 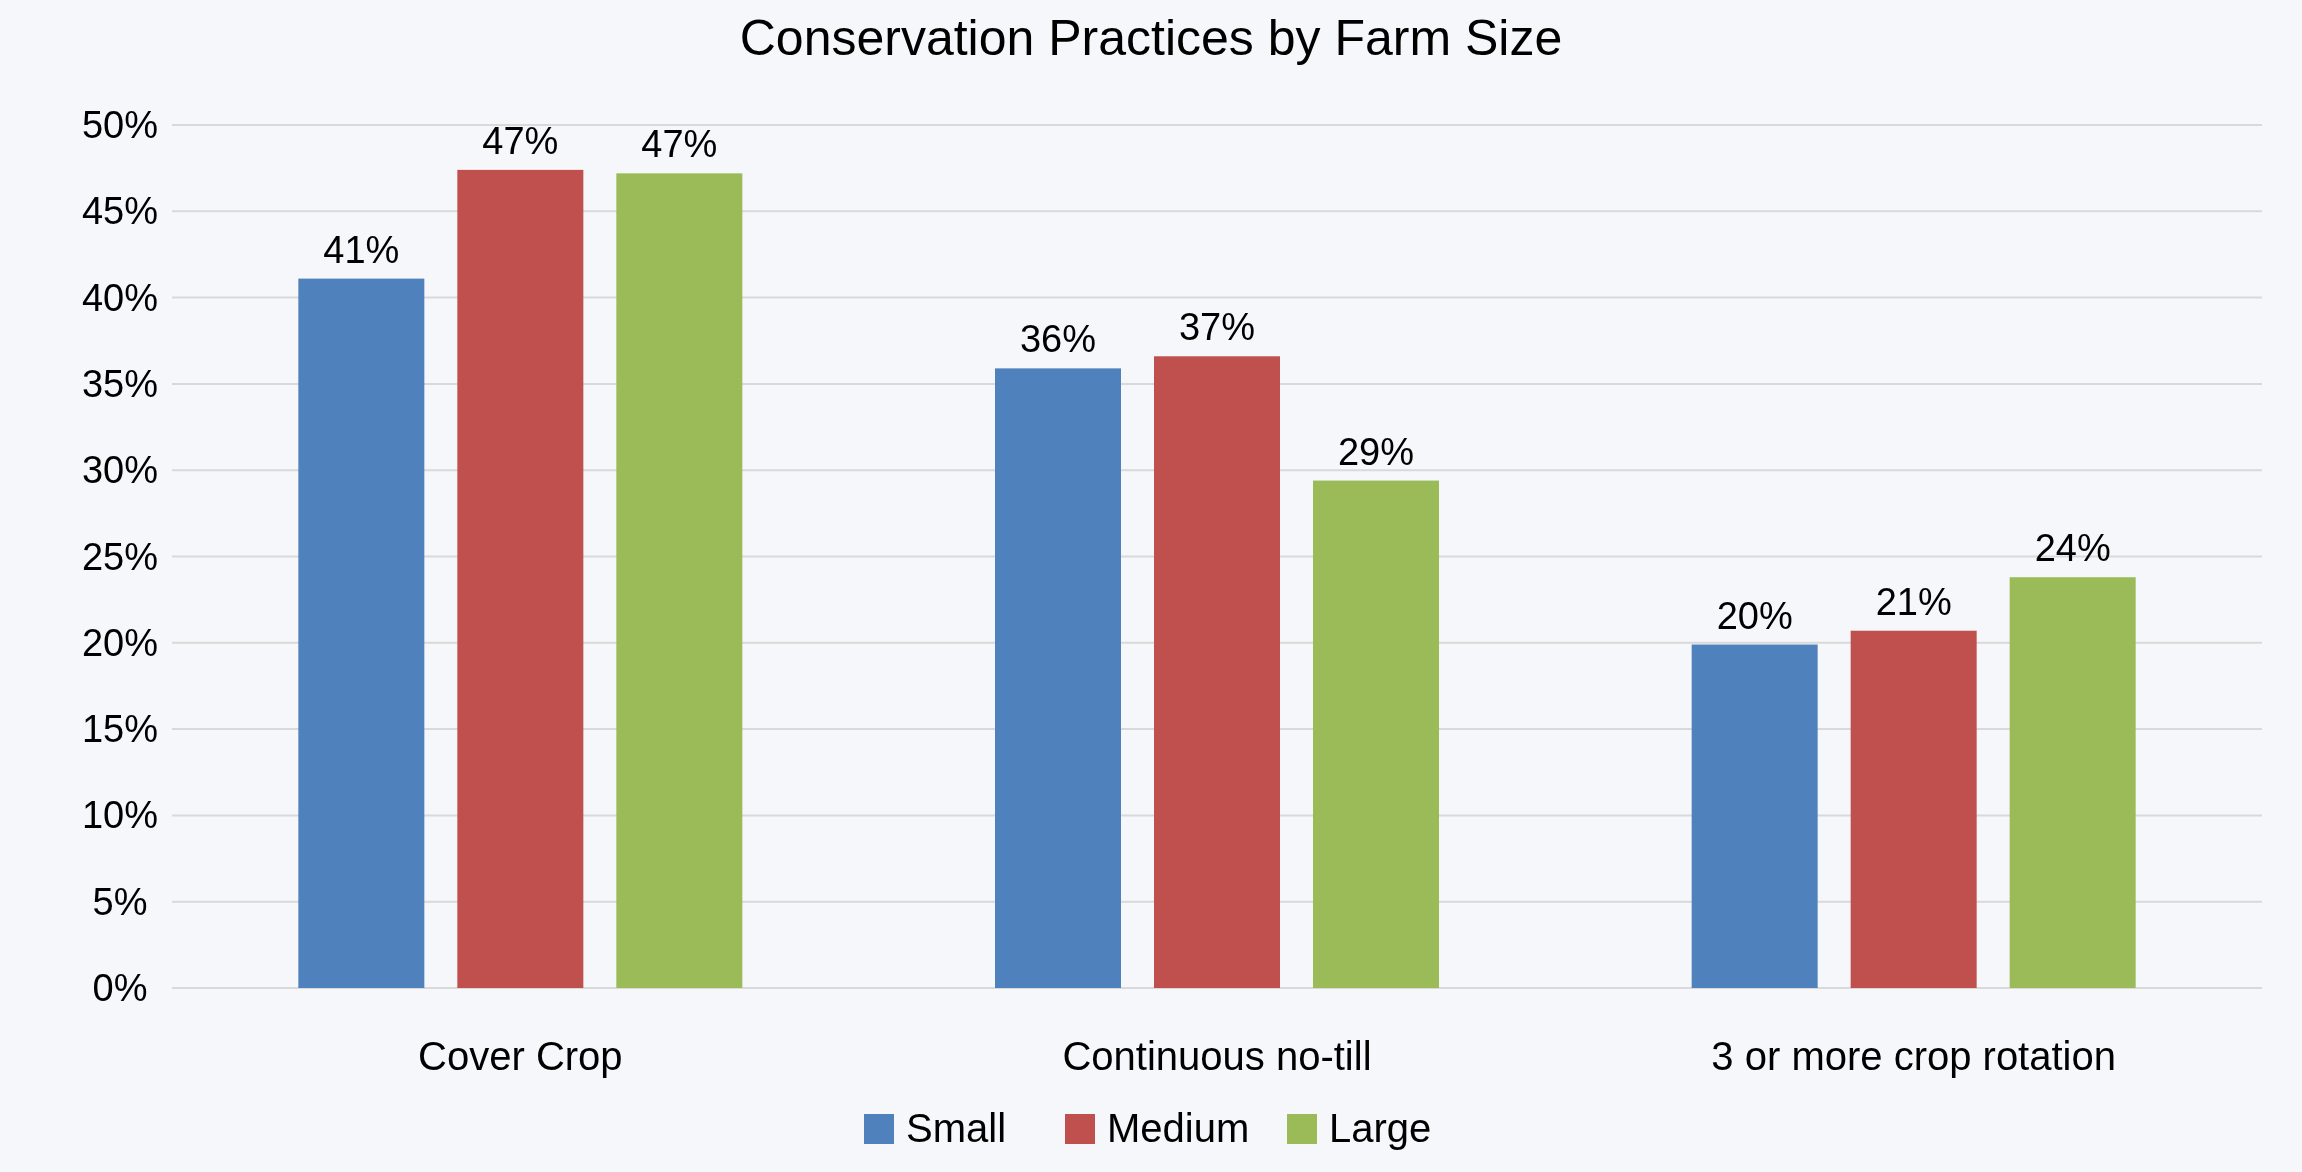 What do you see at coordinates (1178, 1128) in the screenshot?
I see `legend-label: Medium` at bounding box center [1178, 1128].